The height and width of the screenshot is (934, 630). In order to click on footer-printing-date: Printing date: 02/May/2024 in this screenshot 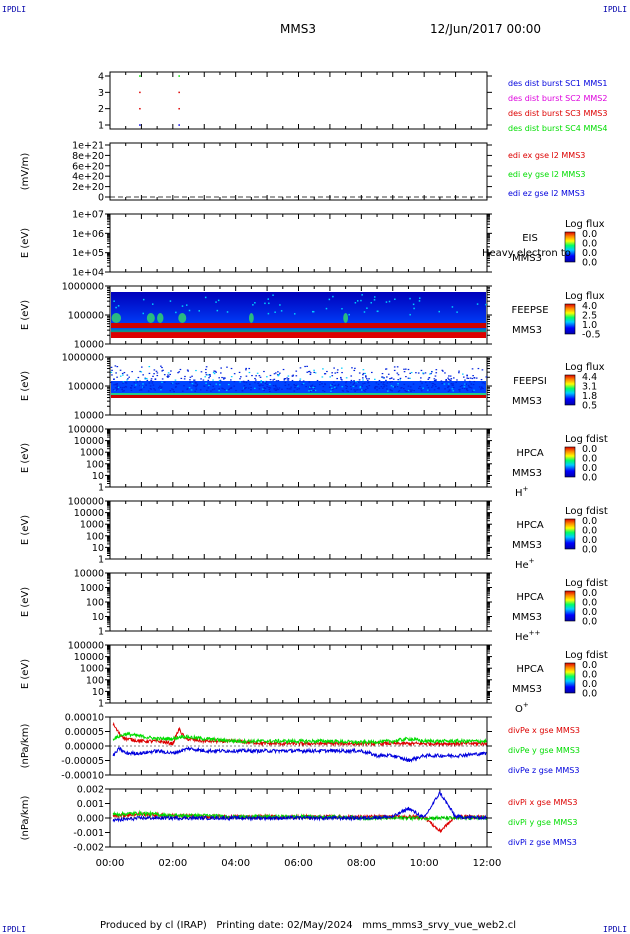, I will do `click(284, 925)`.